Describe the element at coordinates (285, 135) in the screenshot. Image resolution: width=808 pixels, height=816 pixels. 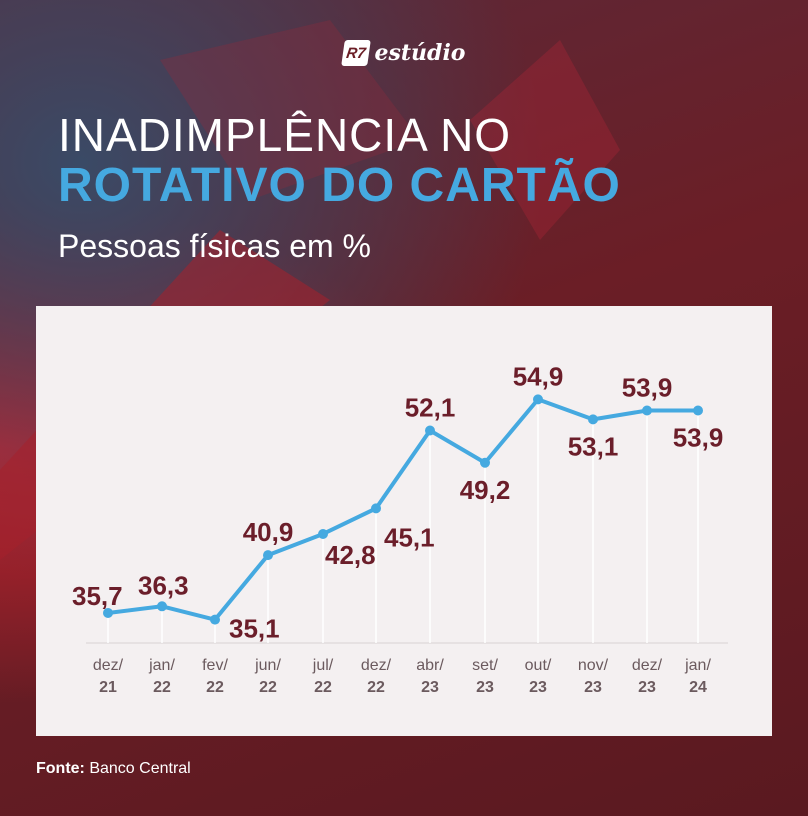
I see `title-line-1: INADIMPLÊNCIA NO` at that location.